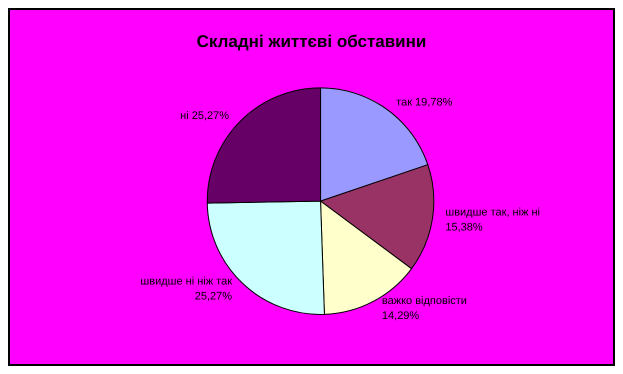 The width and height of the screenshot is (623, 374). What do you see at coordinates (464, 227) in the screenshot?
I see `data-label: 15,38%` at bounding box center [464, 227].